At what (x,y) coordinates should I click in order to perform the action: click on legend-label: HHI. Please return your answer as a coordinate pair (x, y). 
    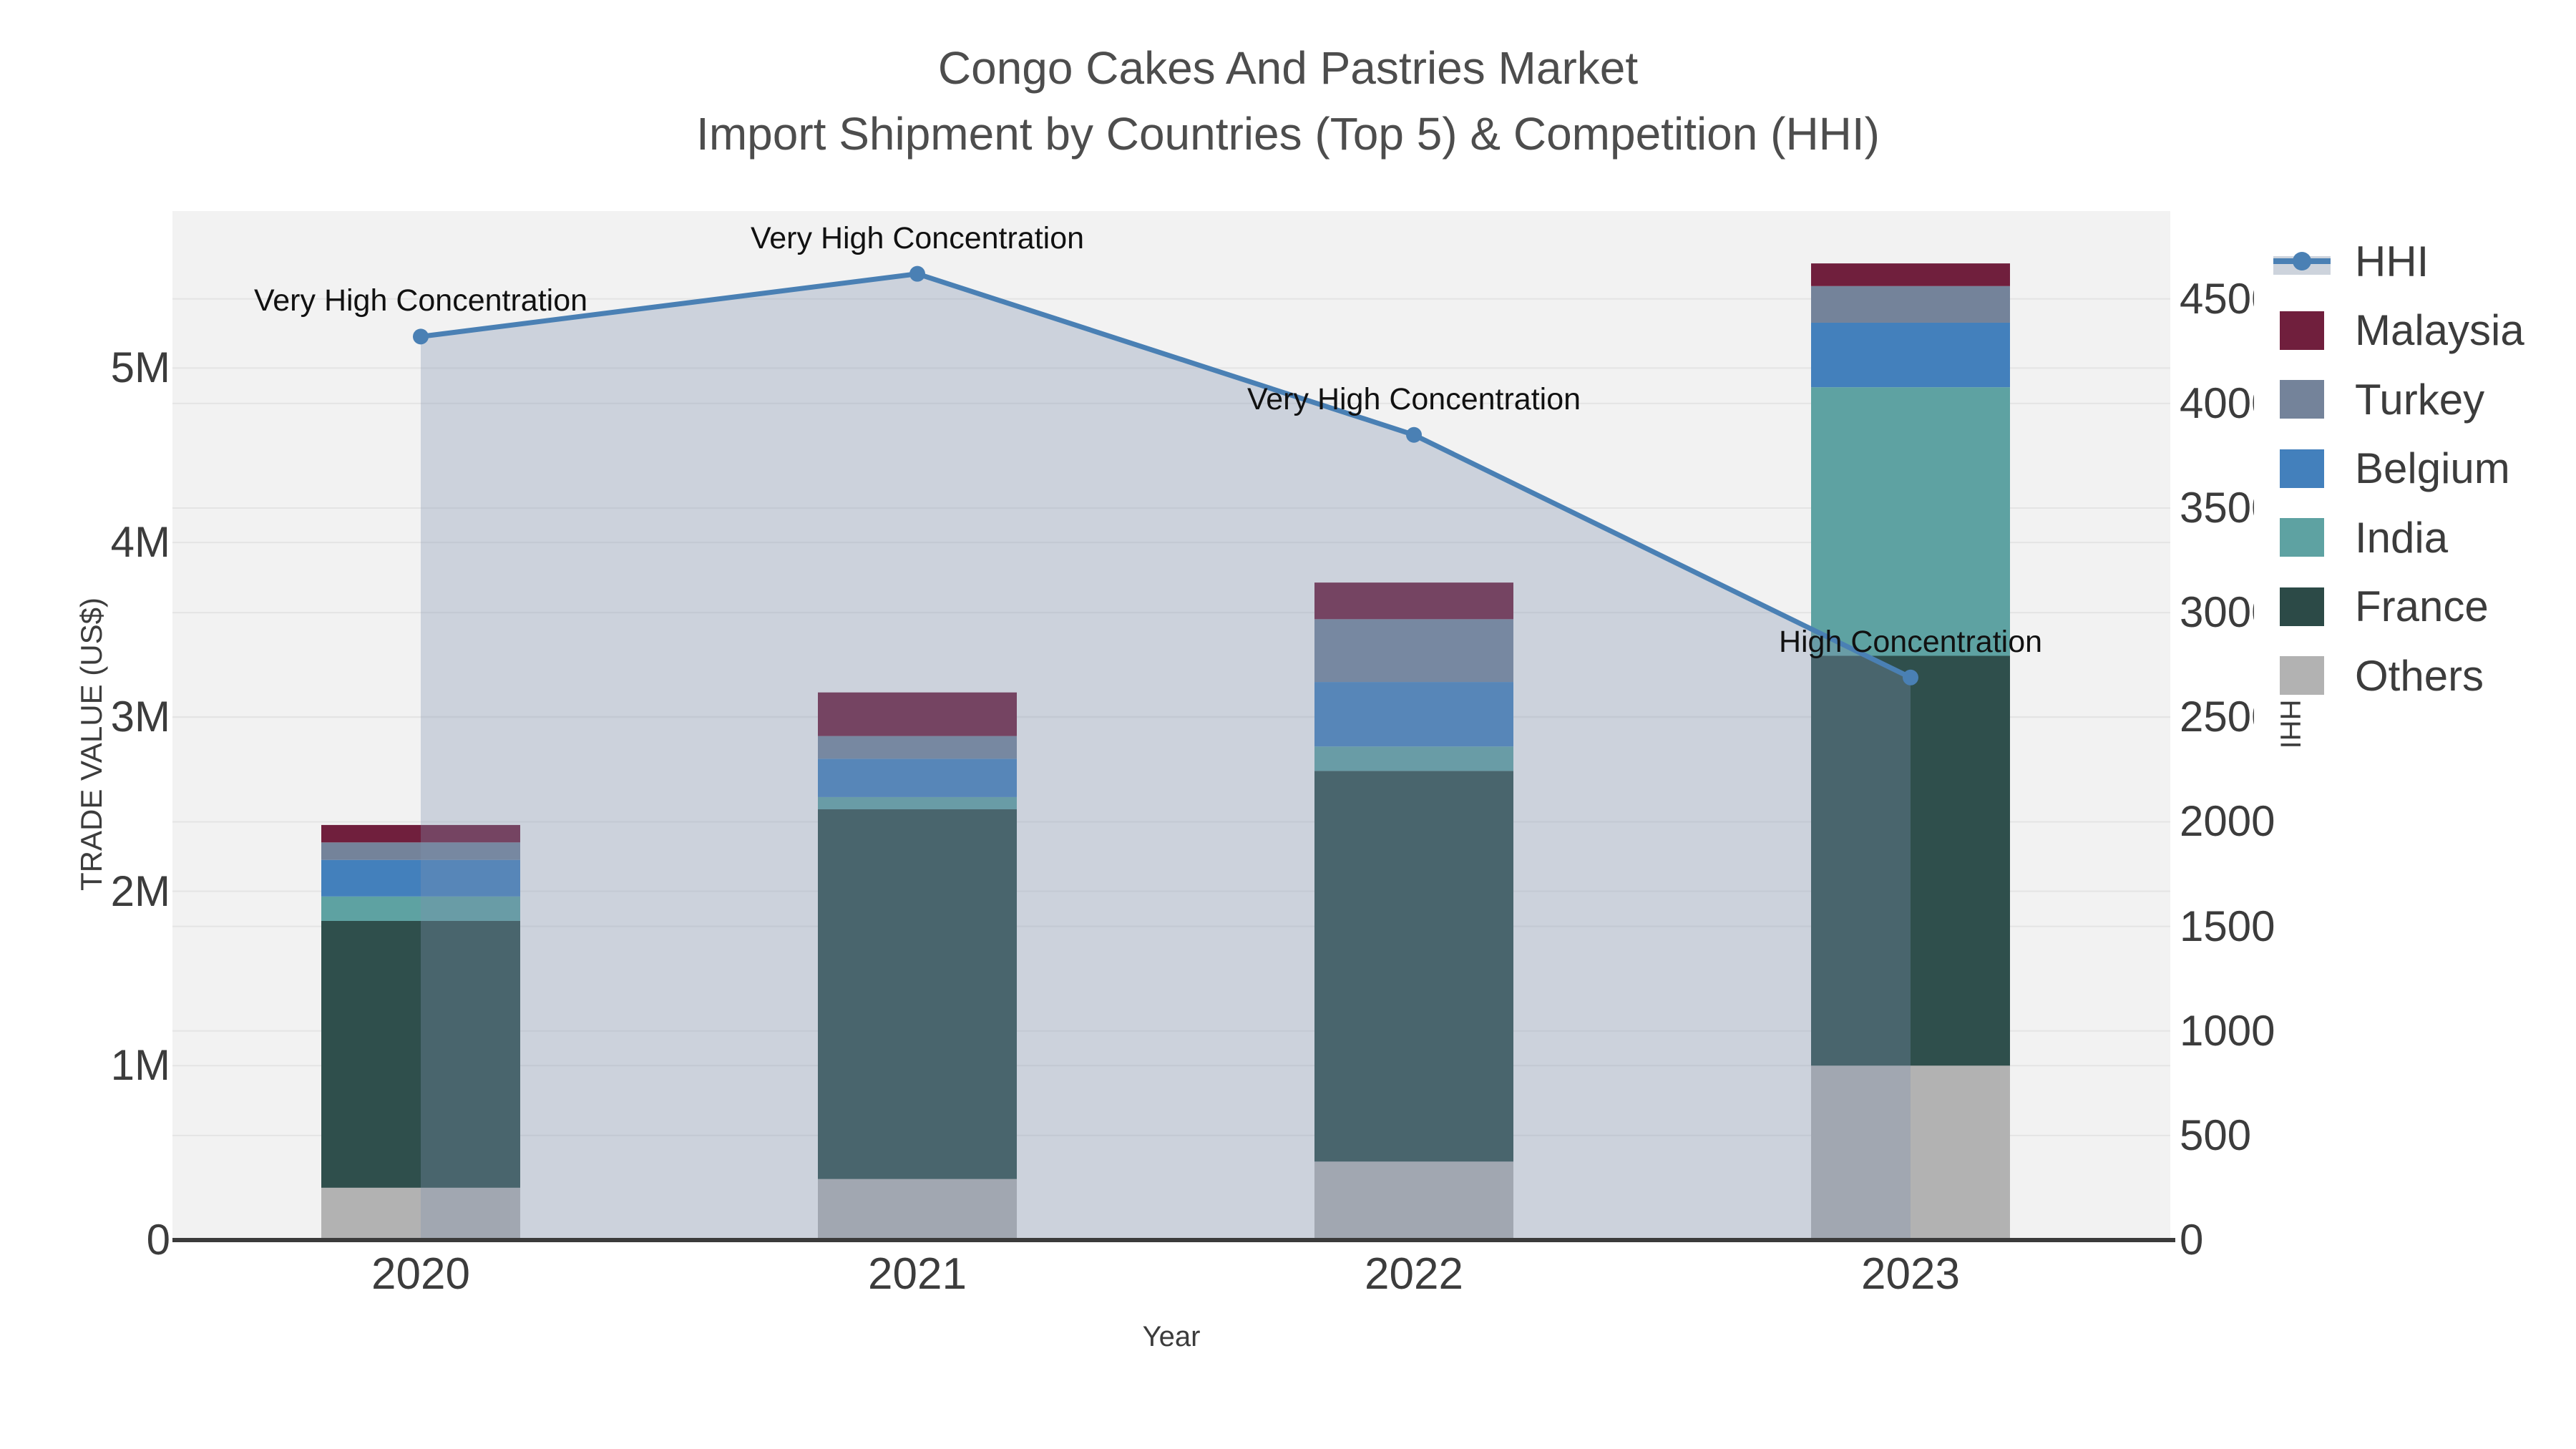
    Looking at the image, I should click on (2392, 261).